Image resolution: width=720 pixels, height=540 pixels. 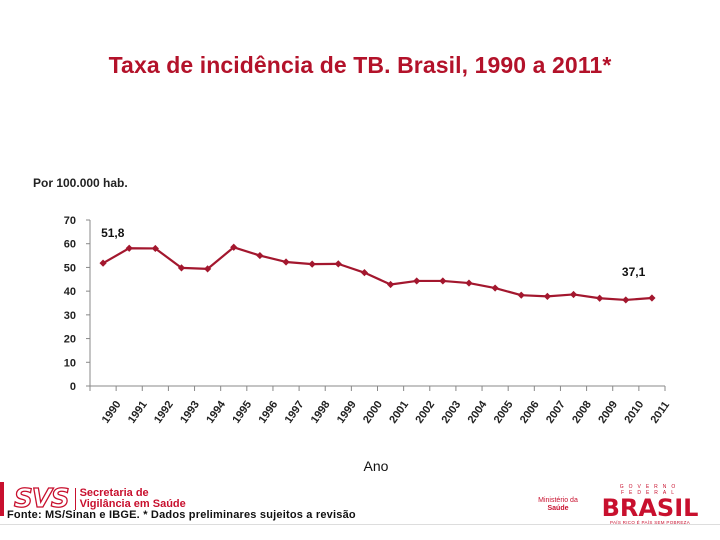 I want to click on brasil-motto: PAÍS RICO É PAÍS SEM POBREZA, so click(x=650, y=522).